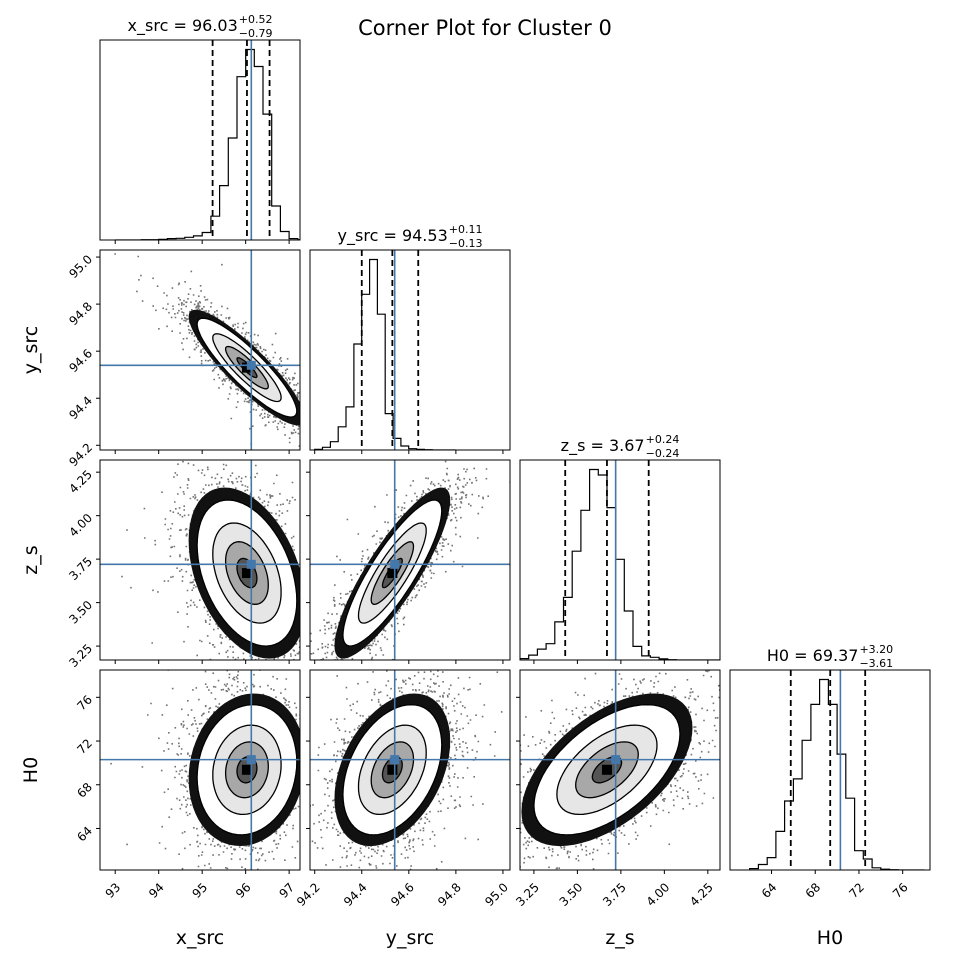 The width and height of the screenshot is (970, 970). What do you see at coordinates (466, 229) in the screenshot?
I see `hist-title-plus-y_src: +0.11` at bounding box center [466, 229].